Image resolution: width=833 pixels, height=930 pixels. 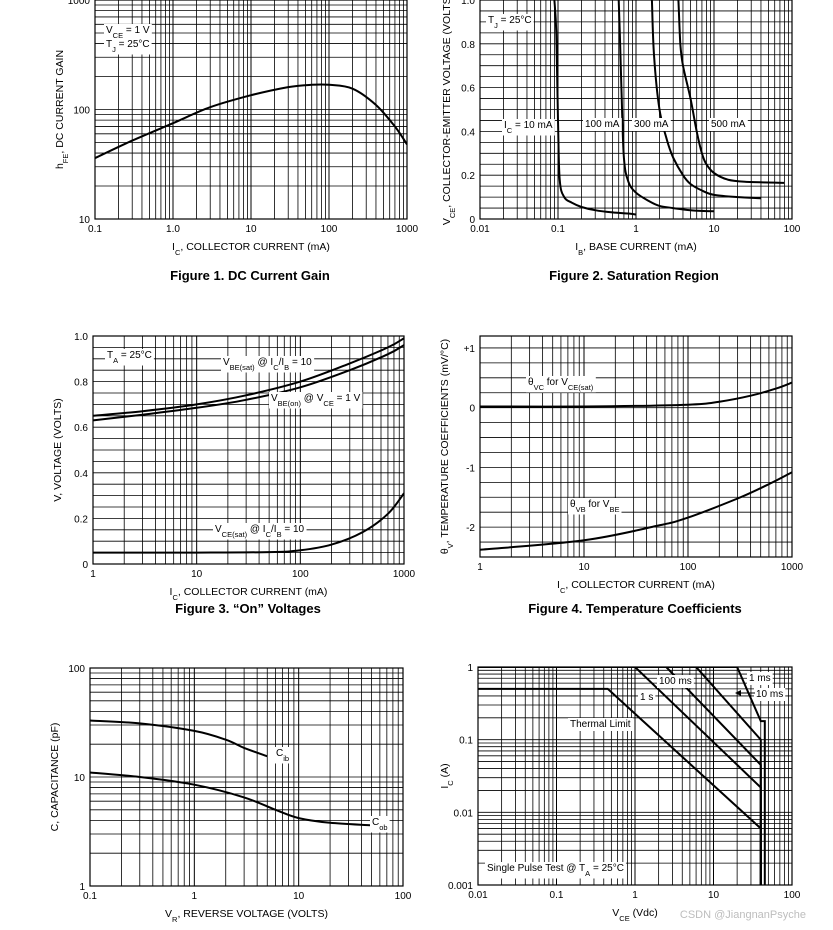 What do you see at coordinates (557, 895) in the screenshot?
I see `fig6-x-tick-label: 0.1` at bounding box center [557, 895].